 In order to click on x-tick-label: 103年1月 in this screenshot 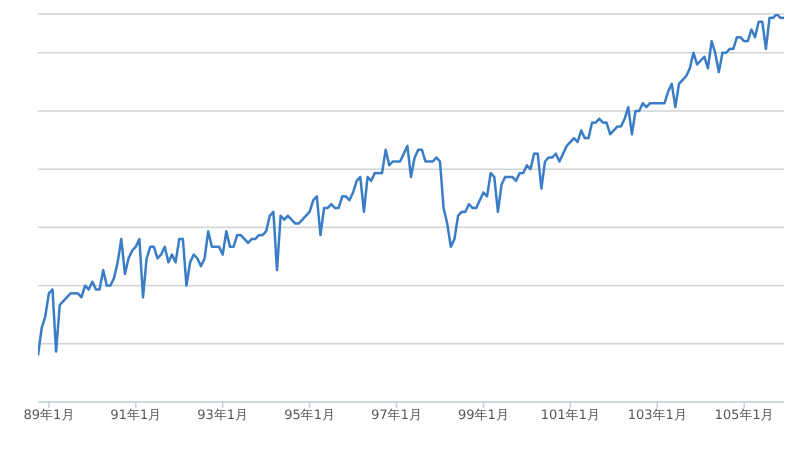, I will do `click(657, 416)`.